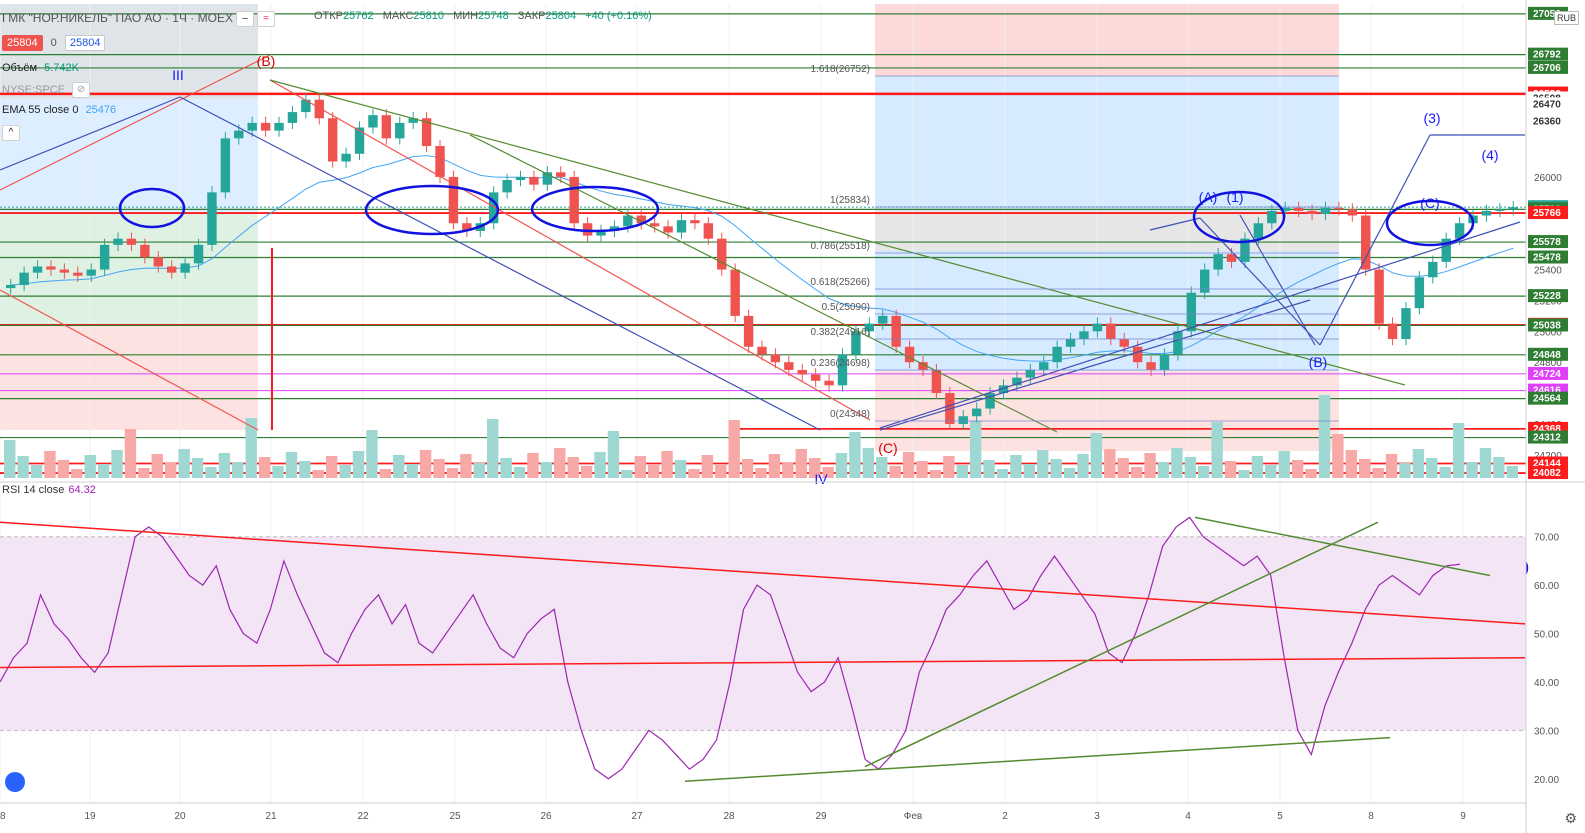 This screenshot has width=1585, height=833. I want to click on minimize-icon: –, so click(245, 19).